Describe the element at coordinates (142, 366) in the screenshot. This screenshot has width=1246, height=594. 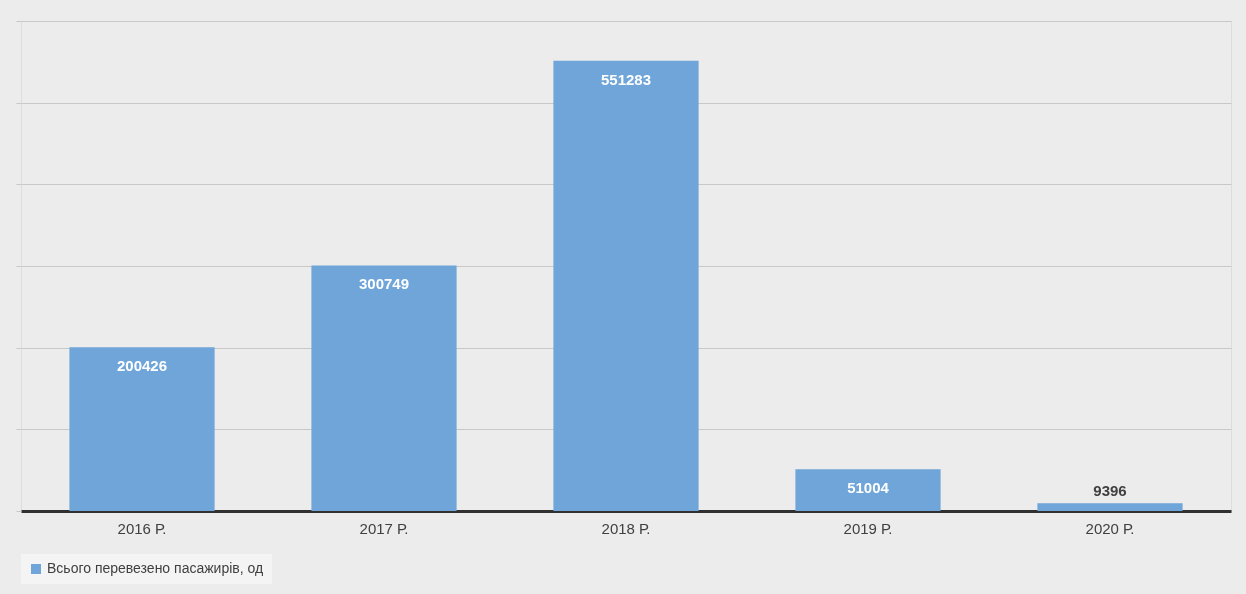
I see `data-label: 200426` at that location.